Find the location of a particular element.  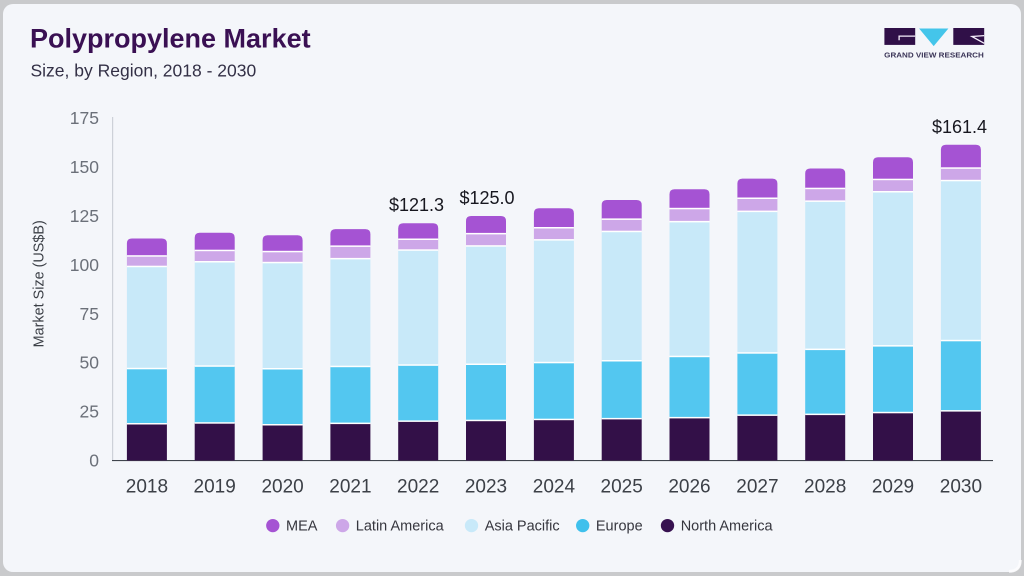

svg-text: GRAND VIEW RESEARCH is located at coordinates (934, 55).